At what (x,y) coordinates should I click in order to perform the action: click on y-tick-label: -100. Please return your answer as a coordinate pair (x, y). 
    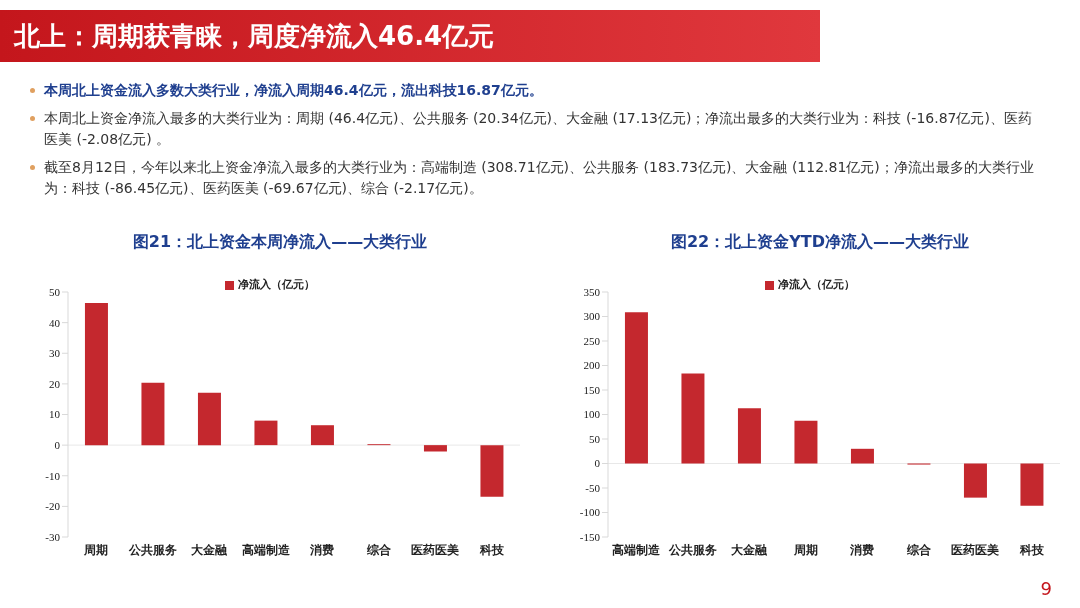
    Looking at the image, I should click on (590, 512).